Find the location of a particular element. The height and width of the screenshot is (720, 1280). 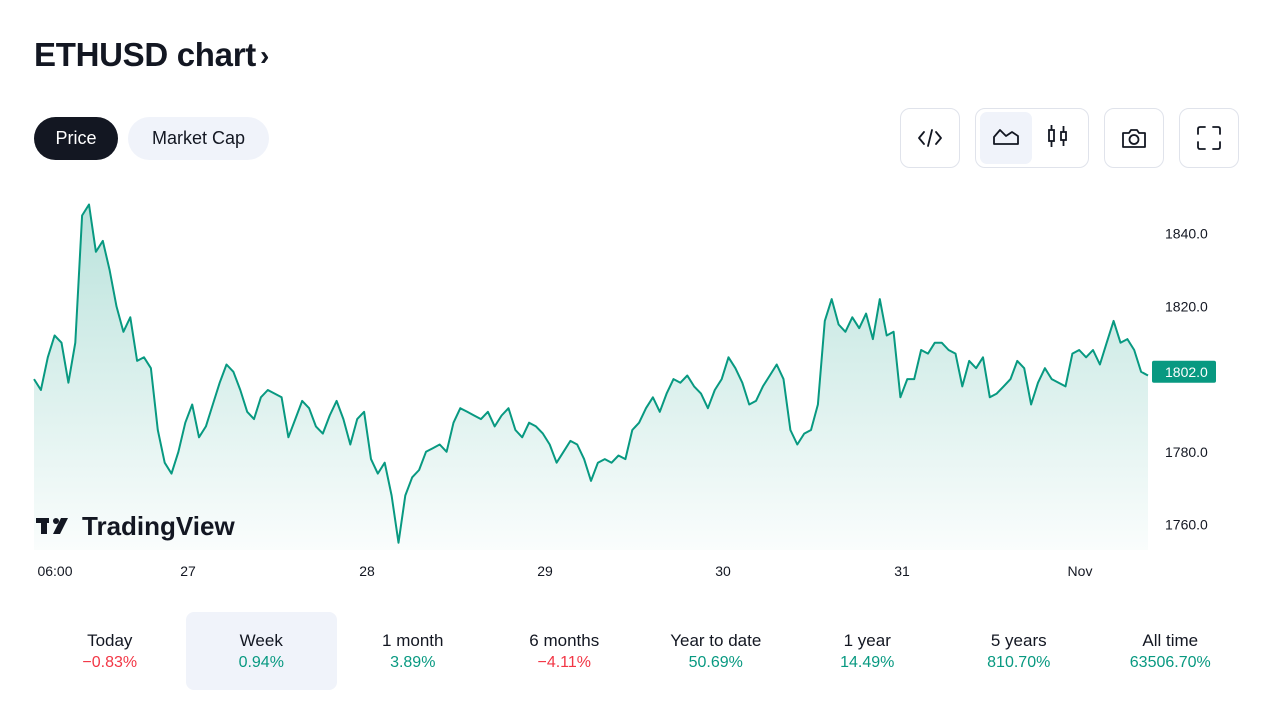

last-price-label: 1802.0 is located at coordinates (1186, 372).